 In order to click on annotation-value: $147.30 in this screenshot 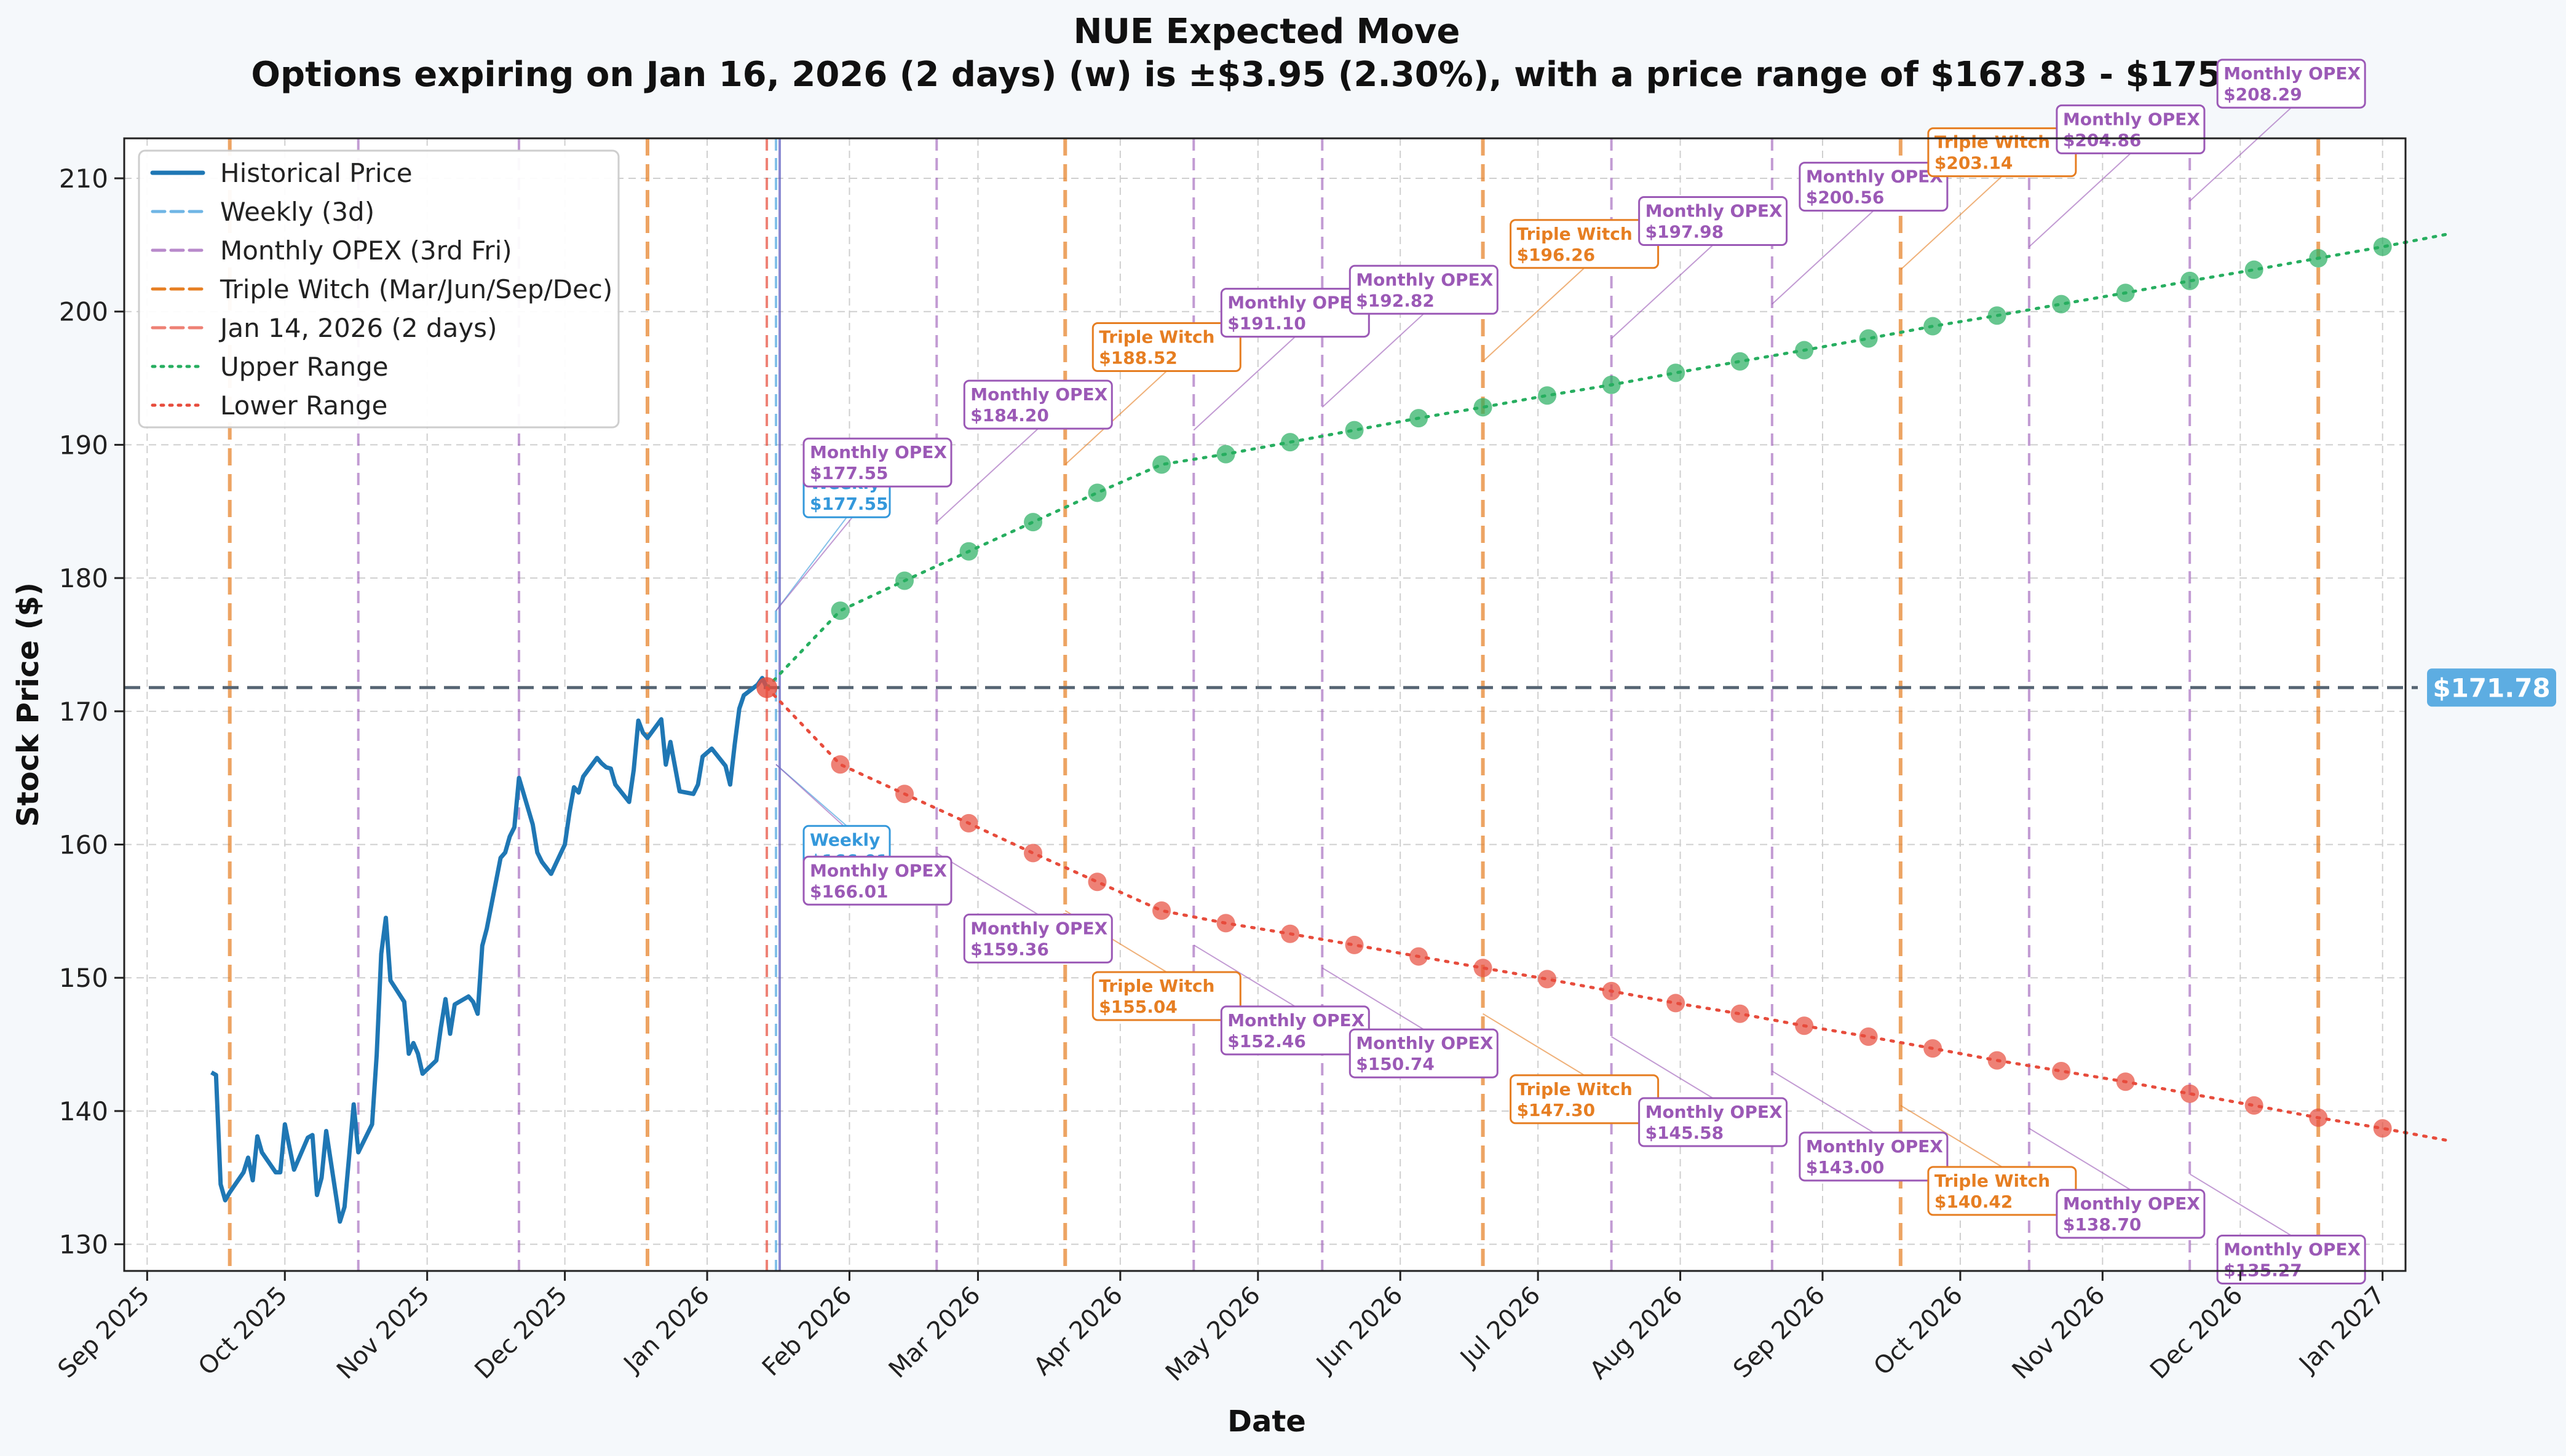, I will do `click(1556, 1110)`.